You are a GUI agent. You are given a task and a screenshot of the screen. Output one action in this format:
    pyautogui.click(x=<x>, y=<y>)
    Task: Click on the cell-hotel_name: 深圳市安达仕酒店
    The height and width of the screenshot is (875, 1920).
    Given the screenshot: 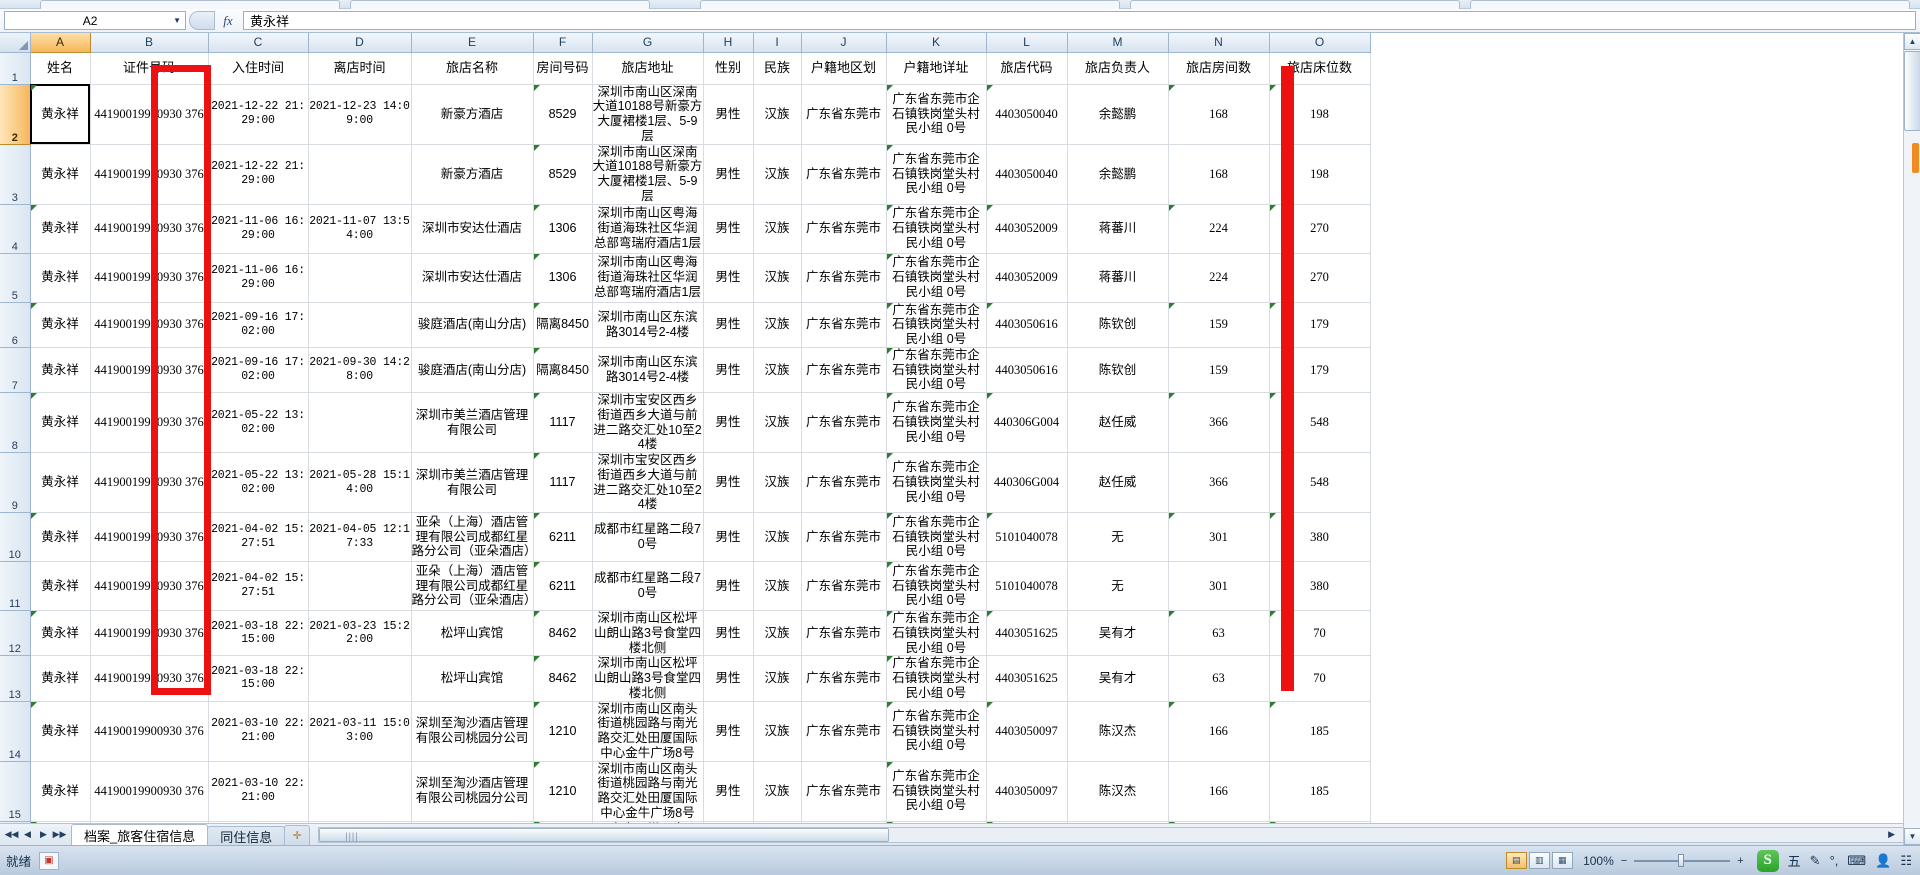 What is the action you would take?
    pyautogui.click(x=472, y=229)
    